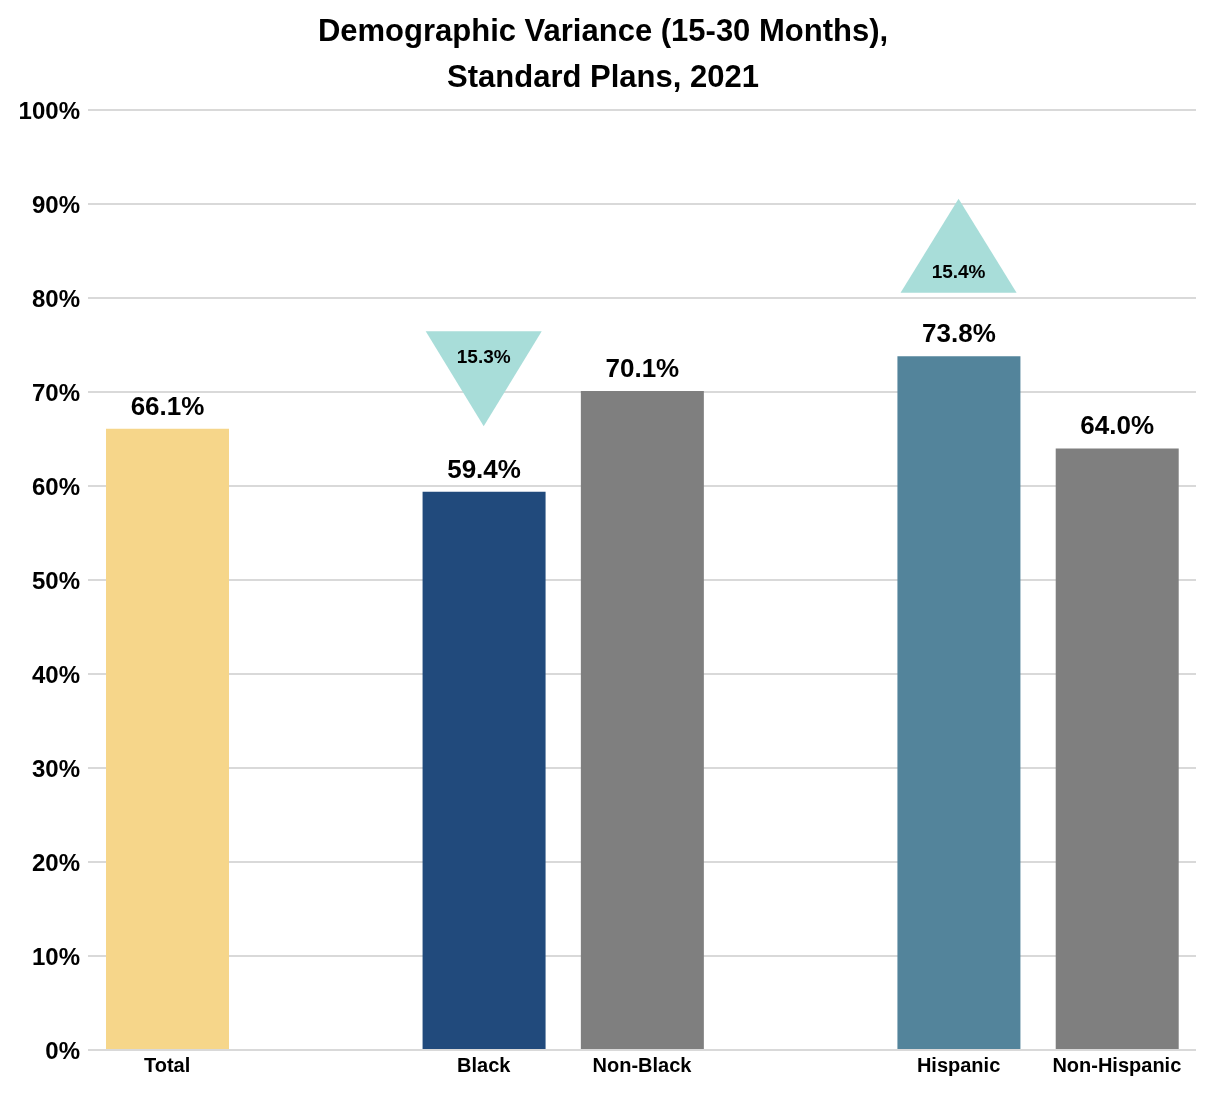  Describe the element at coordinates (55, 862) in the screenshot. I see `y-tick-label: 20%` at that location.